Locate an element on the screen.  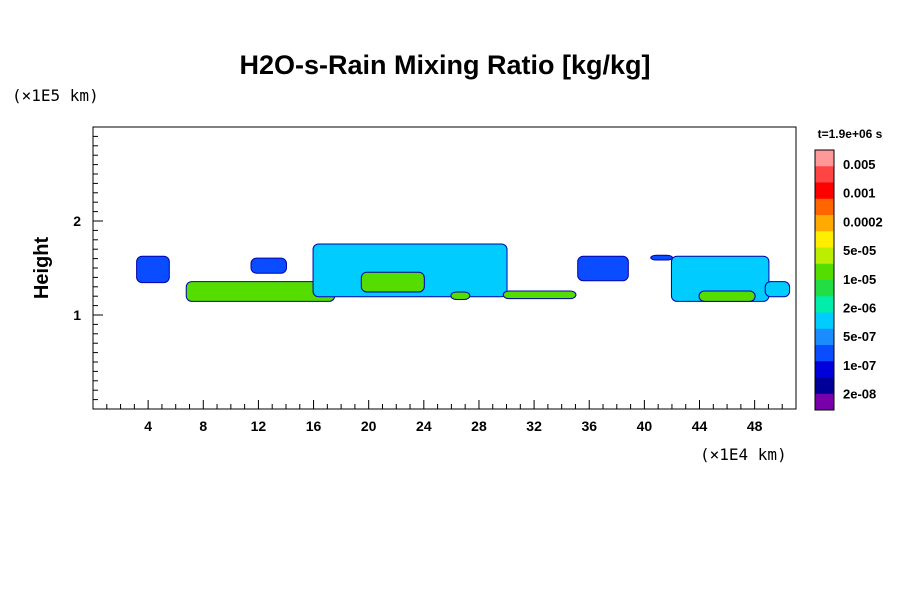
x-axis-unit: (×1E4 km) is located at coordinates (743, 454).